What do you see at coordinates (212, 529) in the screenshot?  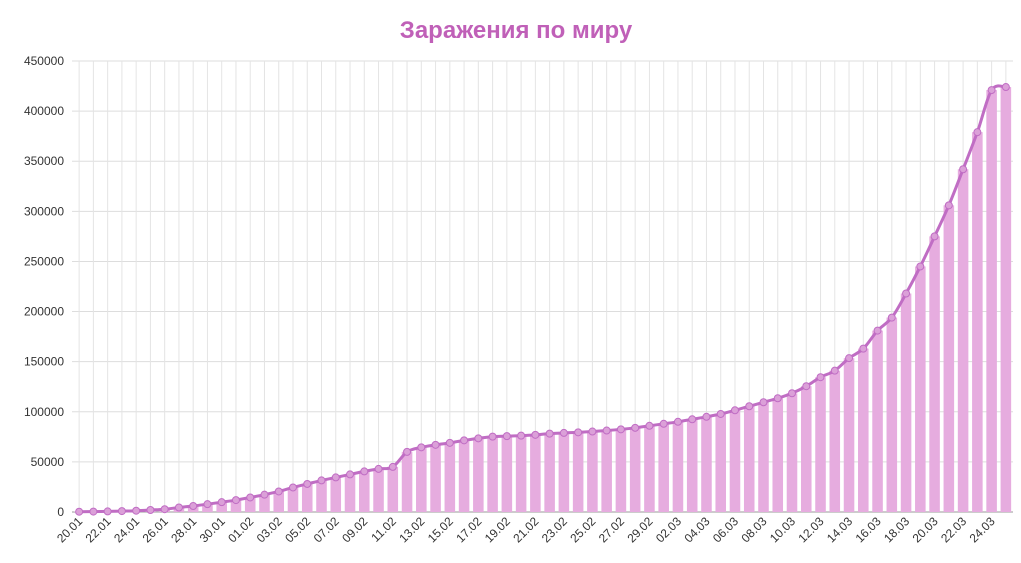 I see `x-tick-label: 30.01` at bounding box center [212, 529].